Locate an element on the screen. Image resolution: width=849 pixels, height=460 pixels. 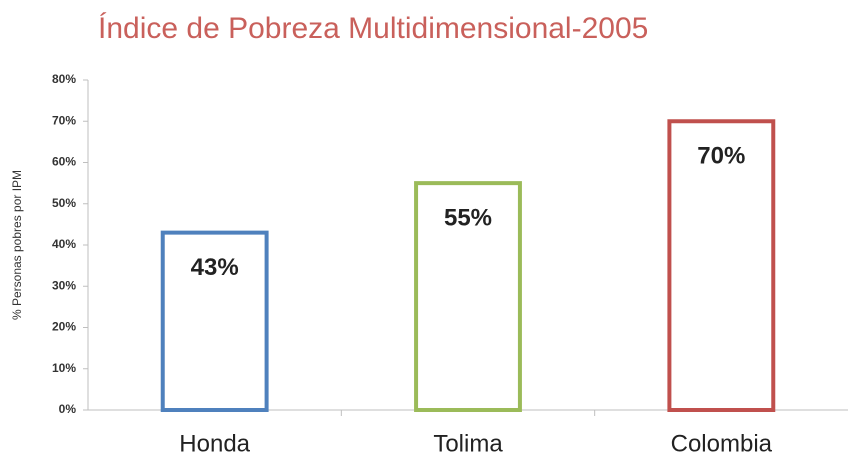
y-tick-label: 40% is located at coordinates (64, 244).